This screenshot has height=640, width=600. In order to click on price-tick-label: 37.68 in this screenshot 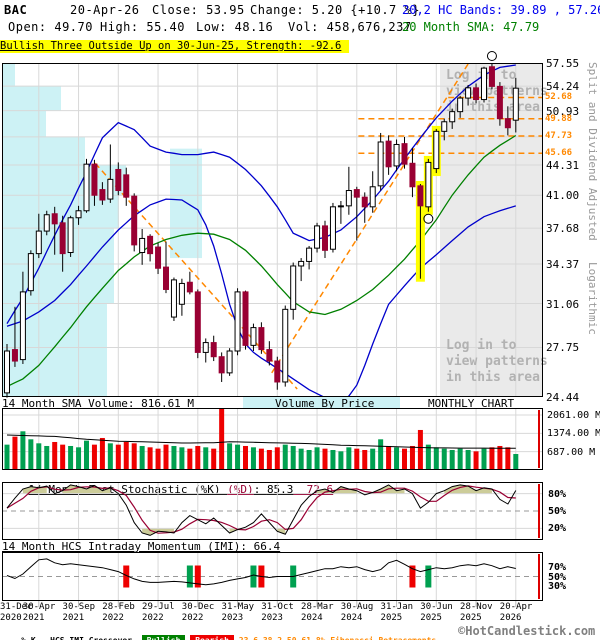, I will do `click(563, 229)`.